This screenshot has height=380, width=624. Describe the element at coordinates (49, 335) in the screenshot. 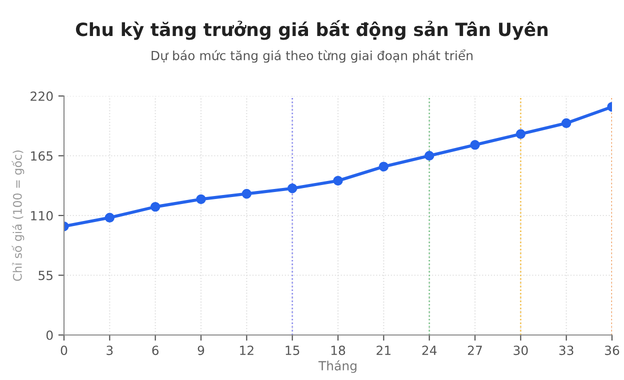

I see `y-tick-label: 0` at that location.